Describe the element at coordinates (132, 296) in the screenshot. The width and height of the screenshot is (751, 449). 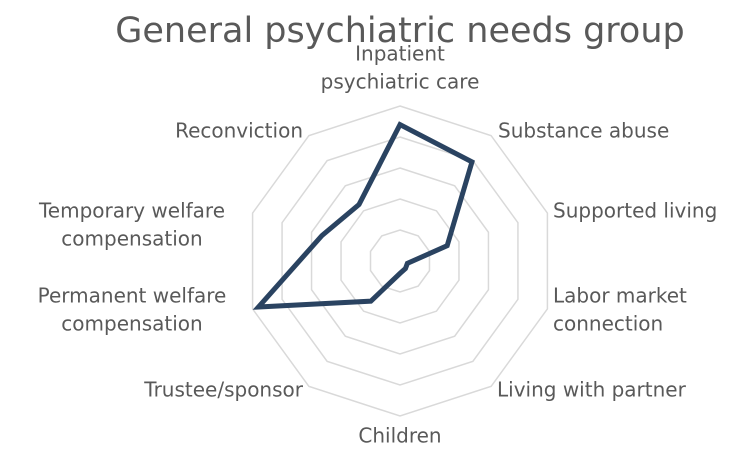
I see `axis-label: Permanent welfare` at that location.